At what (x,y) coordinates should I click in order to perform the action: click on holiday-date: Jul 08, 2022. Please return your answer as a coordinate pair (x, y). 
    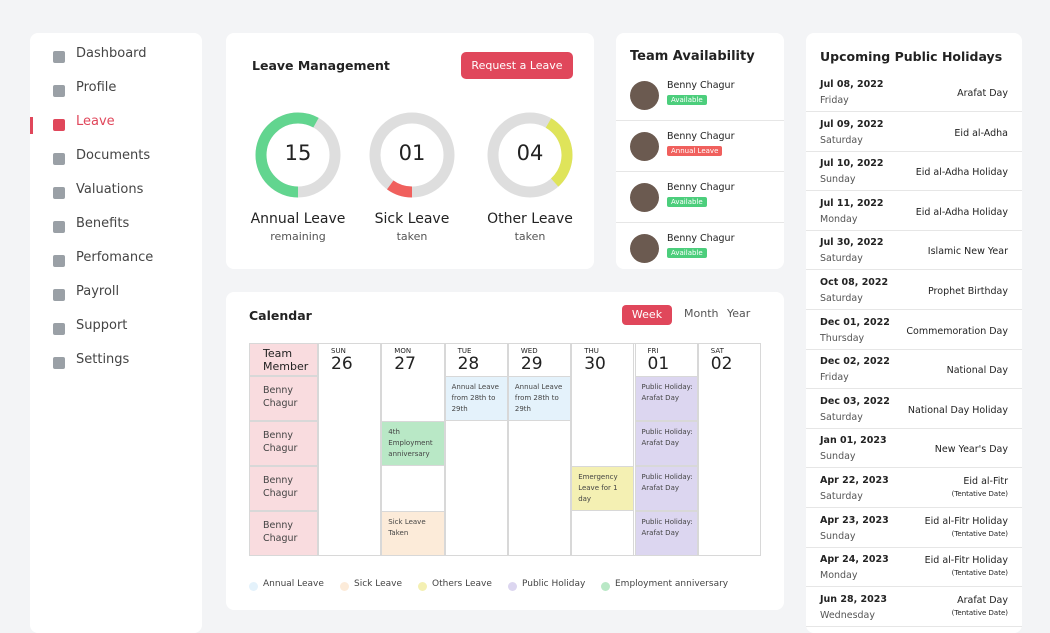
    Looking at the image, I should click on (852, 84).